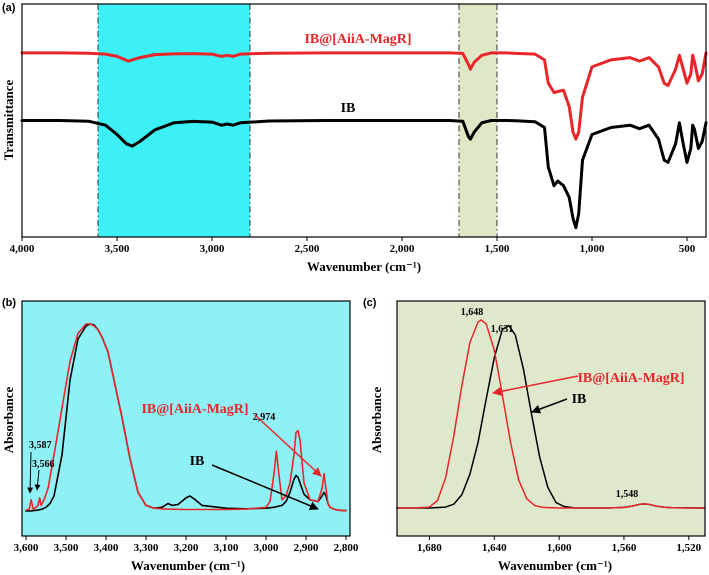 The width and height of the screenshot is (709, 575). Describe the element at coordinates (348, 108) in the screenshot. I see `series-label-ib: IB` at that location.